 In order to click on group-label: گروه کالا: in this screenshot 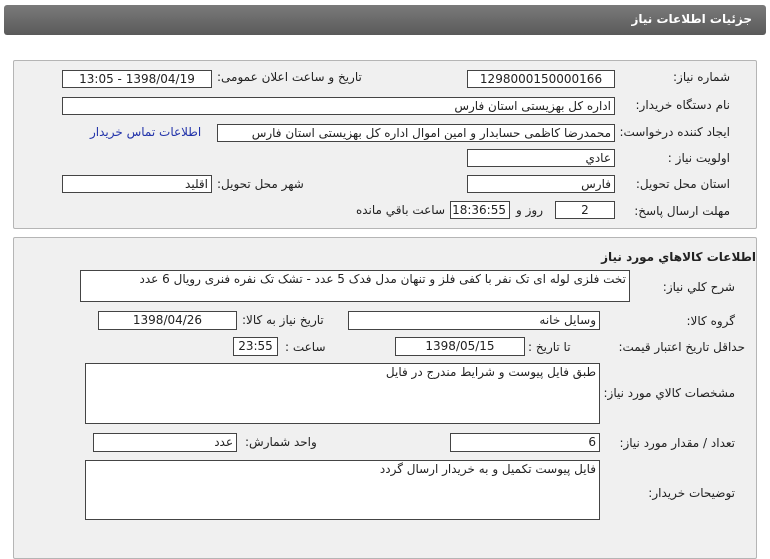, I will do `click(711, 321)`.